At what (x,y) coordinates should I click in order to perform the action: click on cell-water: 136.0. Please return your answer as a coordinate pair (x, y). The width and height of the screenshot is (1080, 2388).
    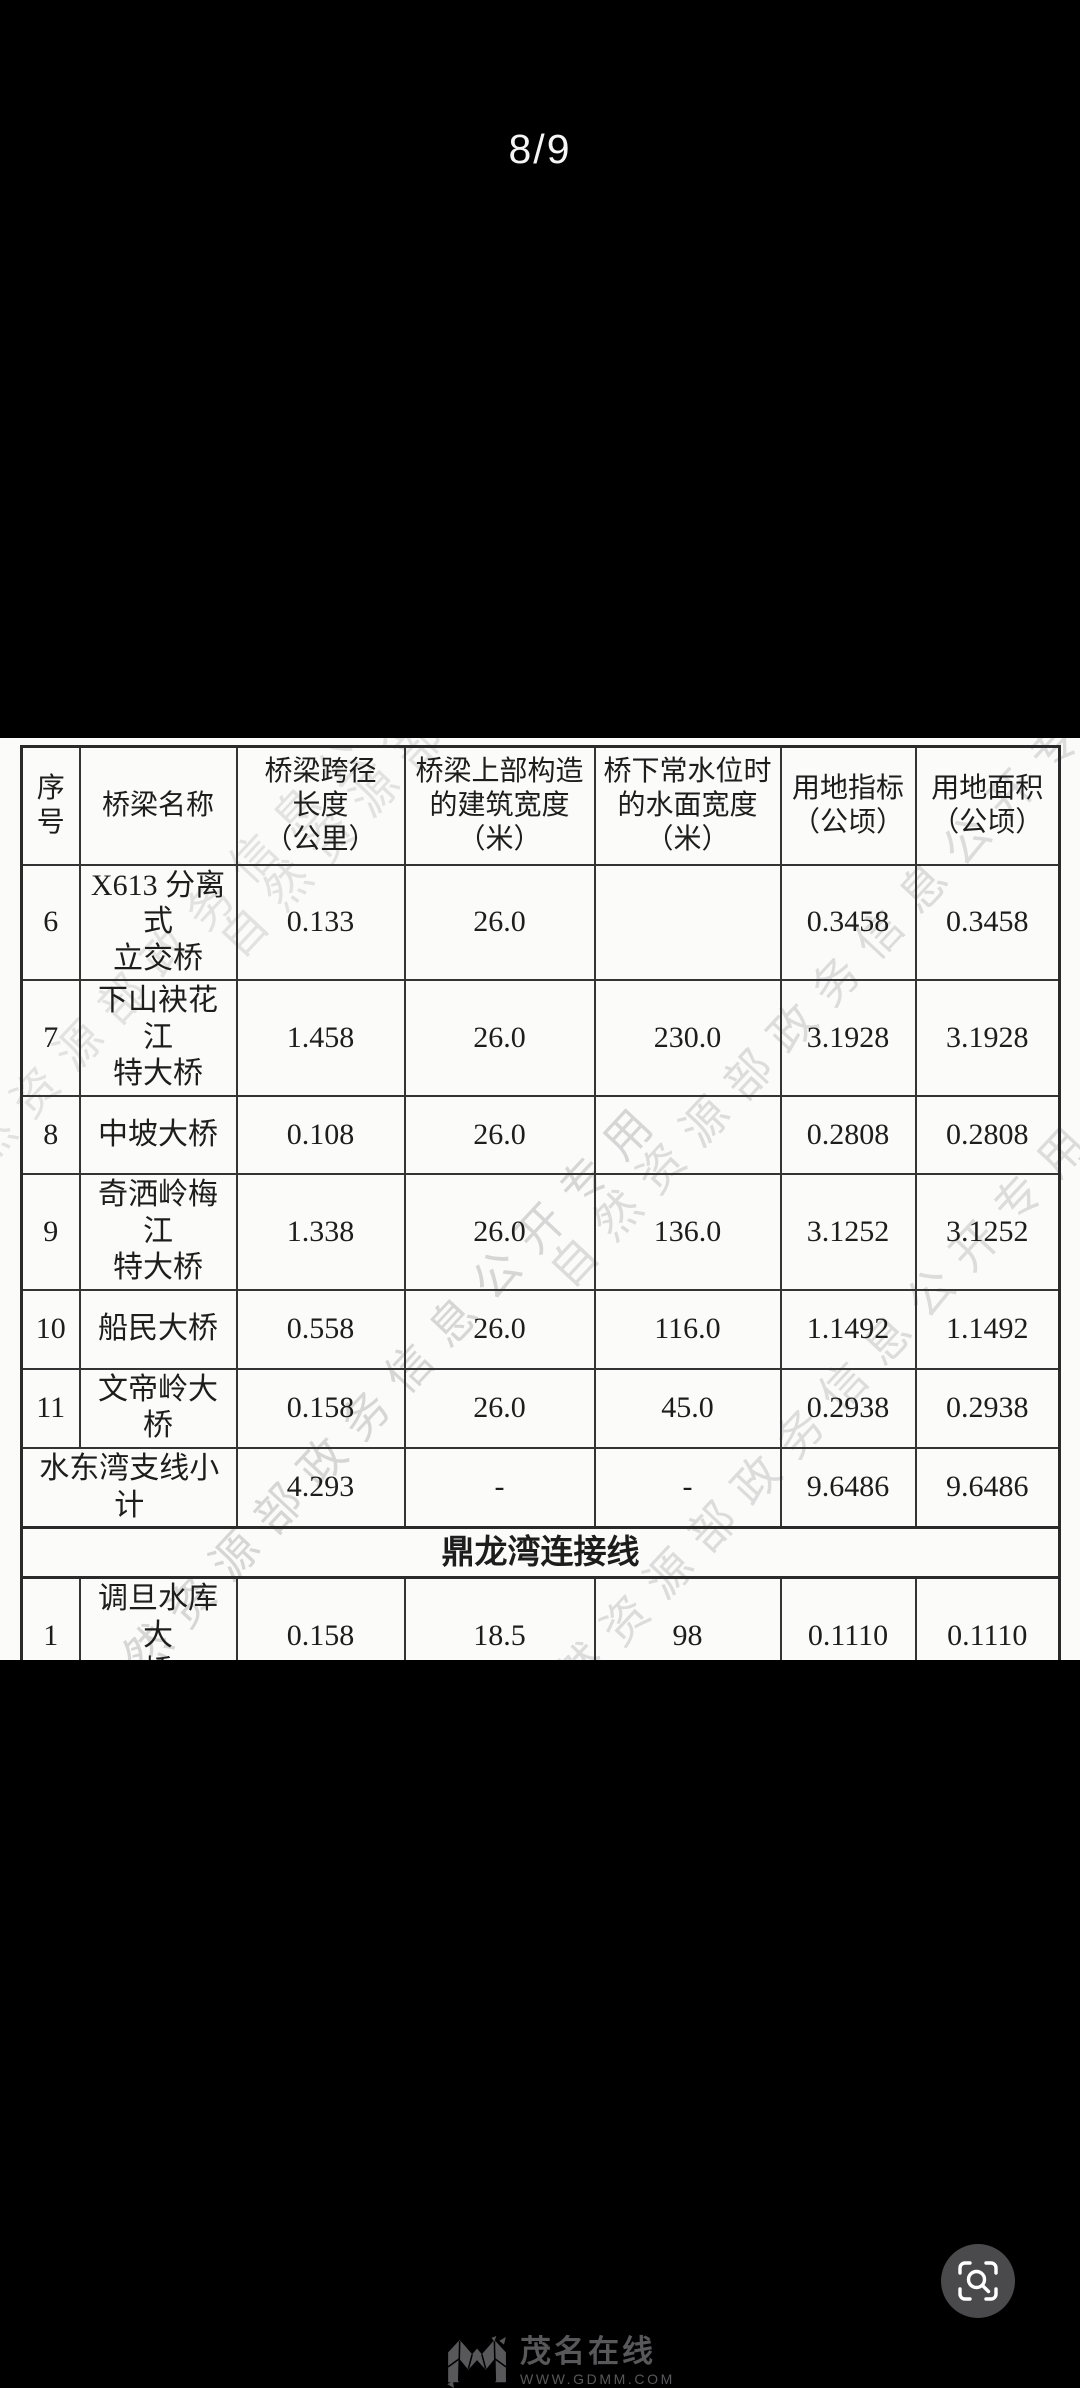
    Looking at the image, I should click on (687, 1232).